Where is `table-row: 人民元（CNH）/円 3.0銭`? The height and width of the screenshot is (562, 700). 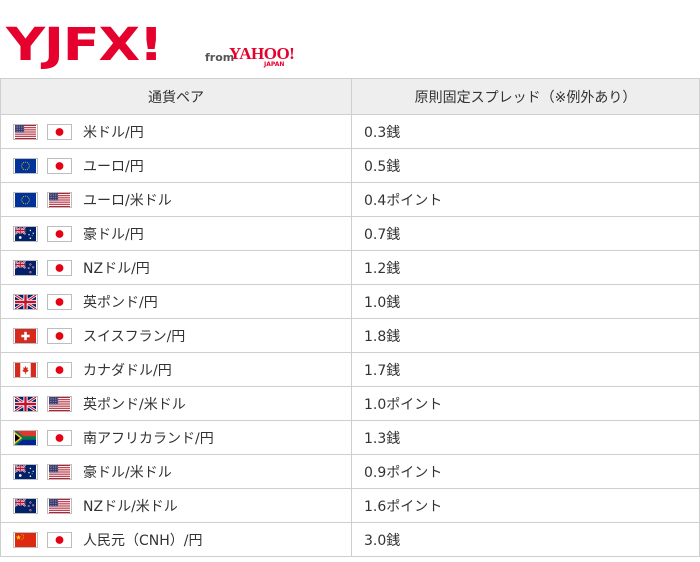 table-row: 人民元（CNH）/円 3.0銭 is located at coordinates (350, 539).